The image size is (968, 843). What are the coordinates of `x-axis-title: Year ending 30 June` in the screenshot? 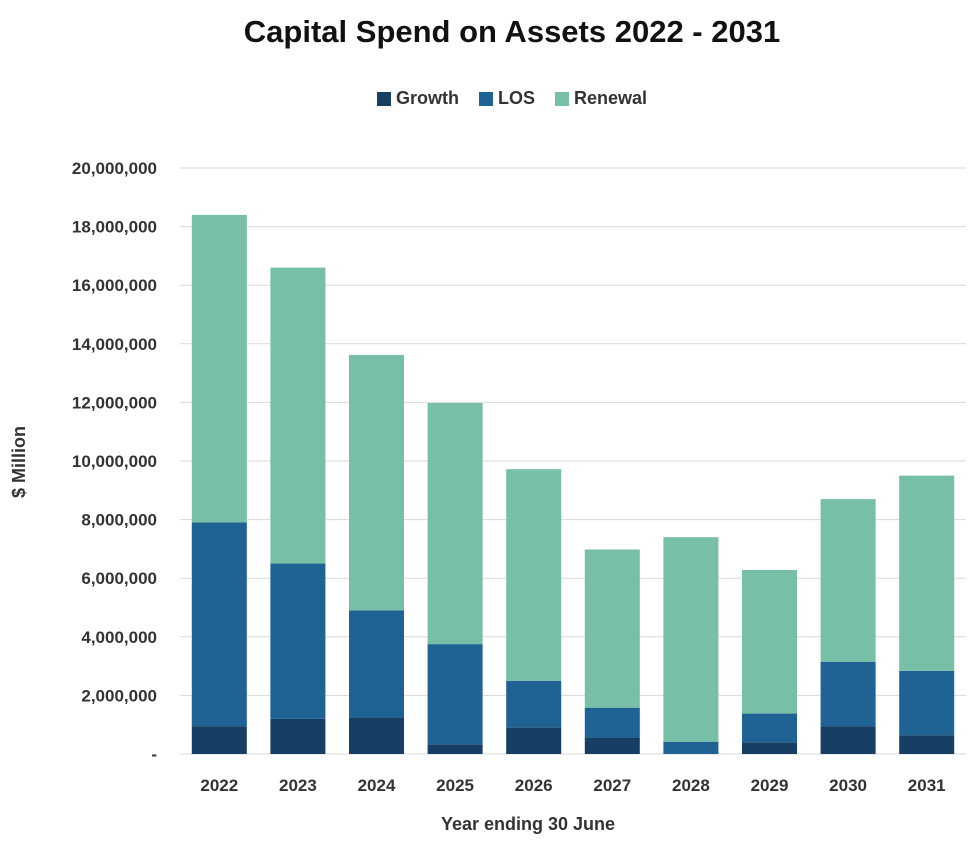 It's located at (528, 824).